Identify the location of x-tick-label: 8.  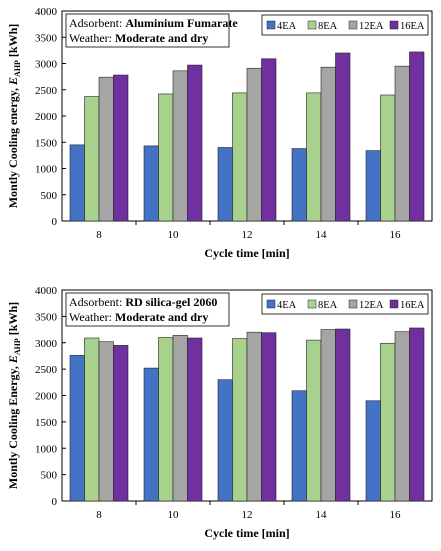
(99, 515).